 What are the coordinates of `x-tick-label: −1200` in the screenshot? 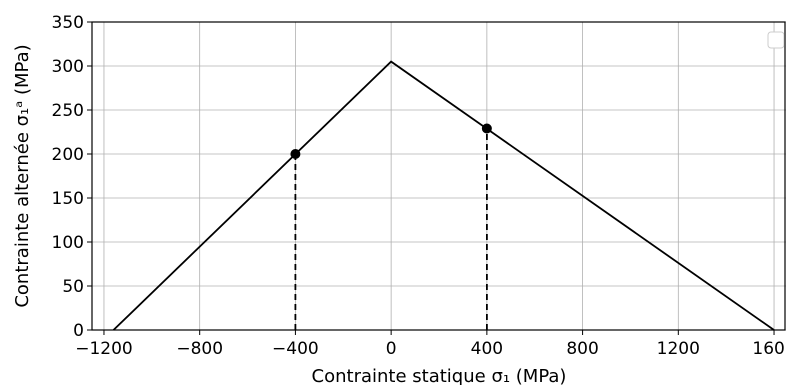 It's located at (104, 349).